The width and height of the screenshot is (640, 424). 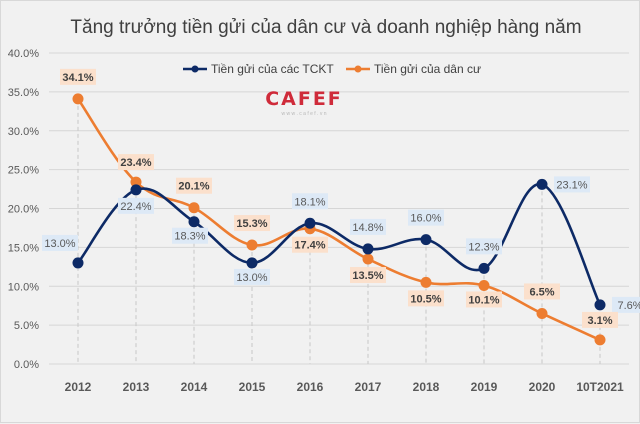 I want to click on data-label: 6.5%, so click(x=541, y=292).